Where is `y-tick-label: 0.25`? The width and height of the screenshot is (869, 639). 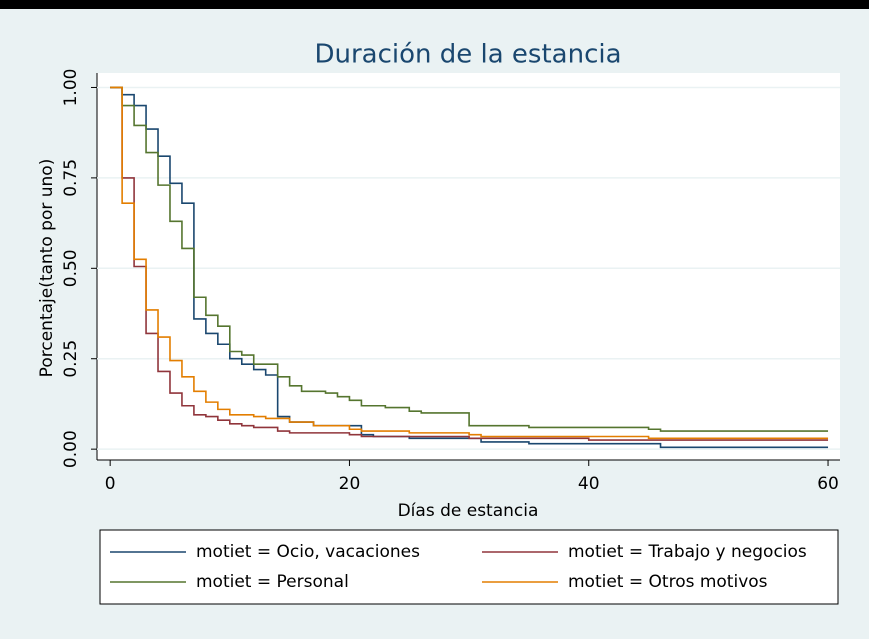 y-tick-label: 0.25 is located at coordinates (71, 359).